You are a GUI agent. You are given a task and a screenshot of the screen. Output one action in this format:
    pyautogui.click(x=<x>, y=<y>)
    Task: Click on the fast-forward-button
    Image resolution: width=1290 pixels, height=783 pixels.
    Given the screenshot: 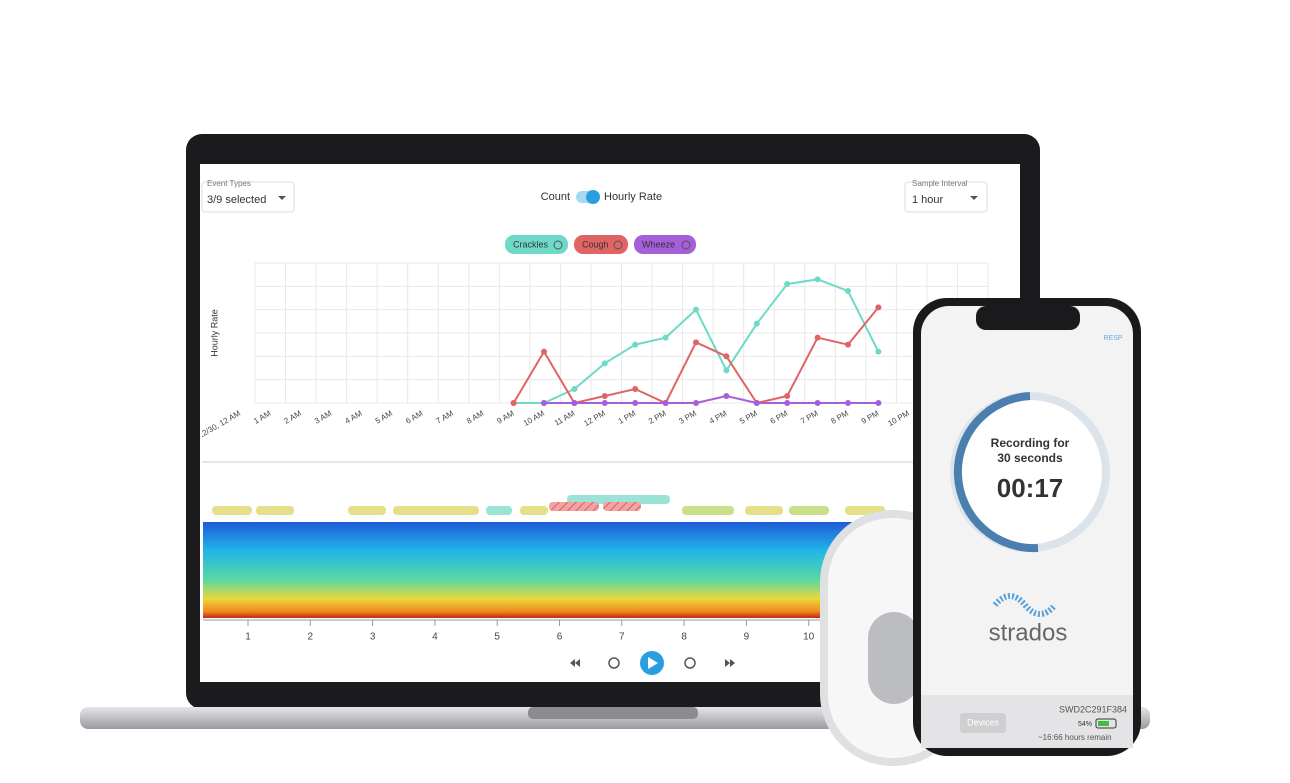 What is the action you would take?
    pyautogui.click(x=730, y=663)
    